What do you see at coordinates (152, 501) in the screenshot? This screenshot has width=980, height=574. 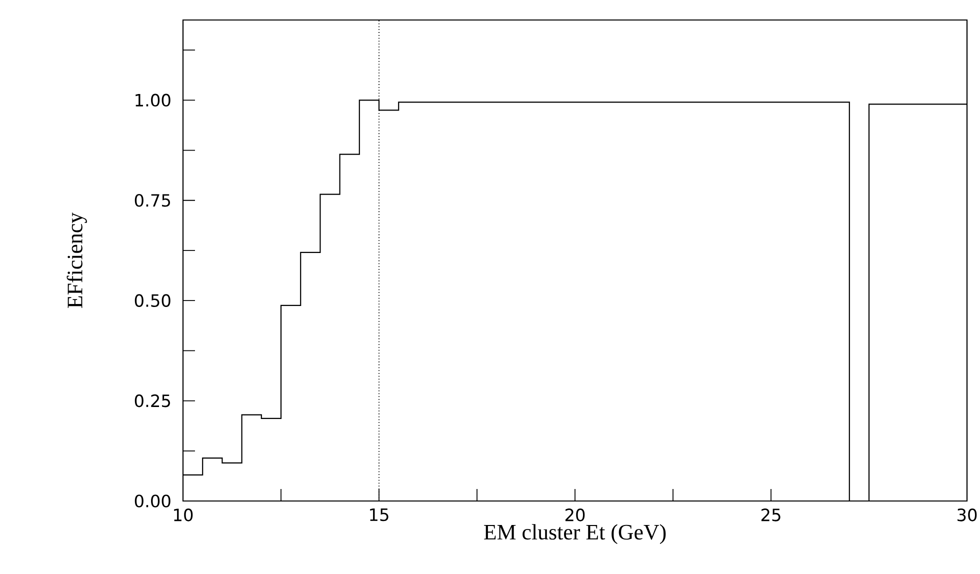 I see `y-tick-label: 0.00` at bounding box center [152, 501].